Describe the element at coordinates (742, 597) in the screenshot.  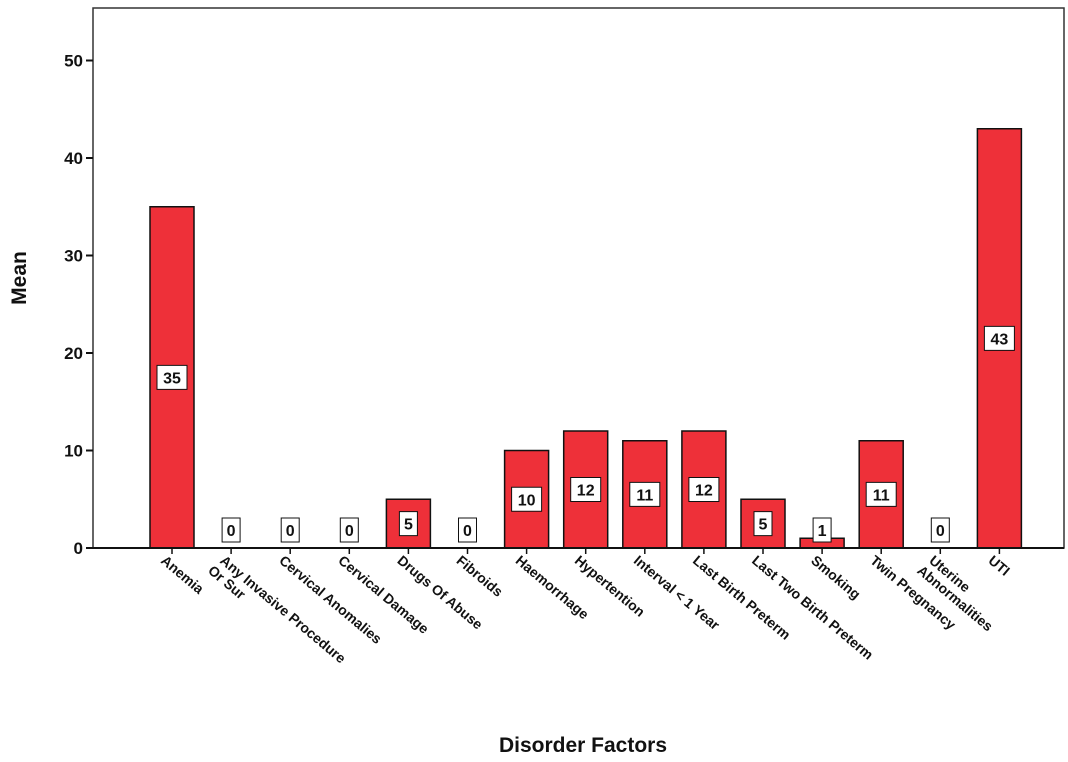
I see `x-tick-label: Last Birth Preterm` at that location.